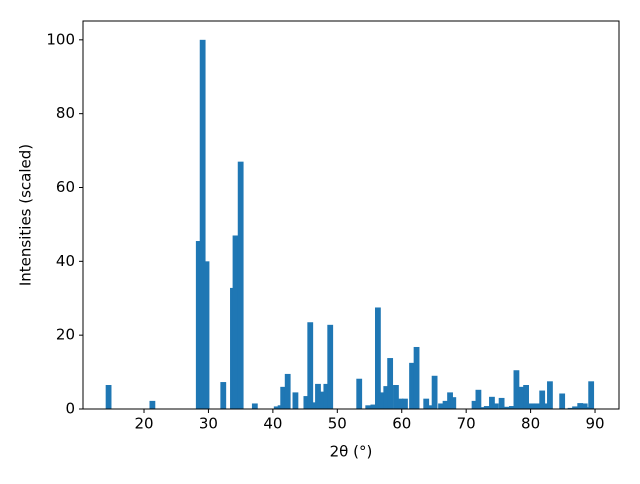  What do you see at coordinates (60, 39) in the screenshot?
I see `y-tick-label: 100` at bounding box center [60, 39].